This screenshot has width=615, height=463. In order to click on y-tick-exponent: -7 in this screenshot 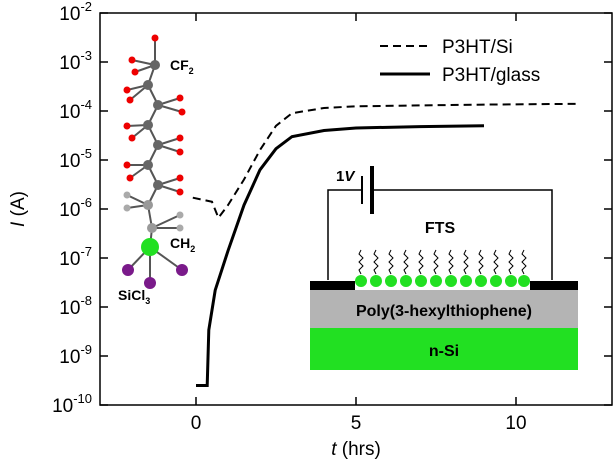, I will do `click(86, 251)`.